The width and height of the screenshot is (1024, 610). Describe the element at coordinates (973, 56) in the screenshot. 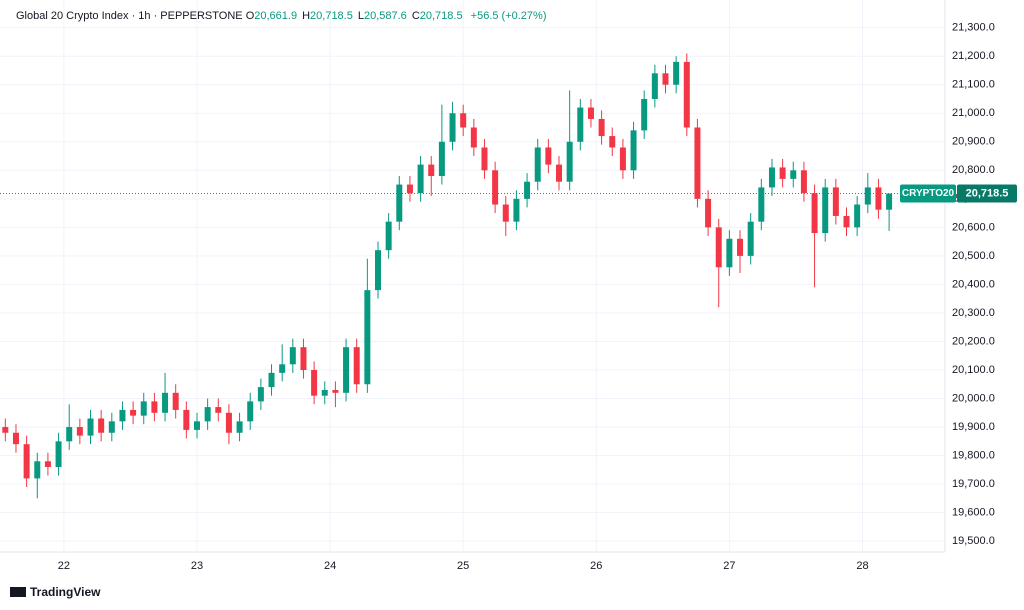

I see `y-tick-label: 21,200.0` at that location.